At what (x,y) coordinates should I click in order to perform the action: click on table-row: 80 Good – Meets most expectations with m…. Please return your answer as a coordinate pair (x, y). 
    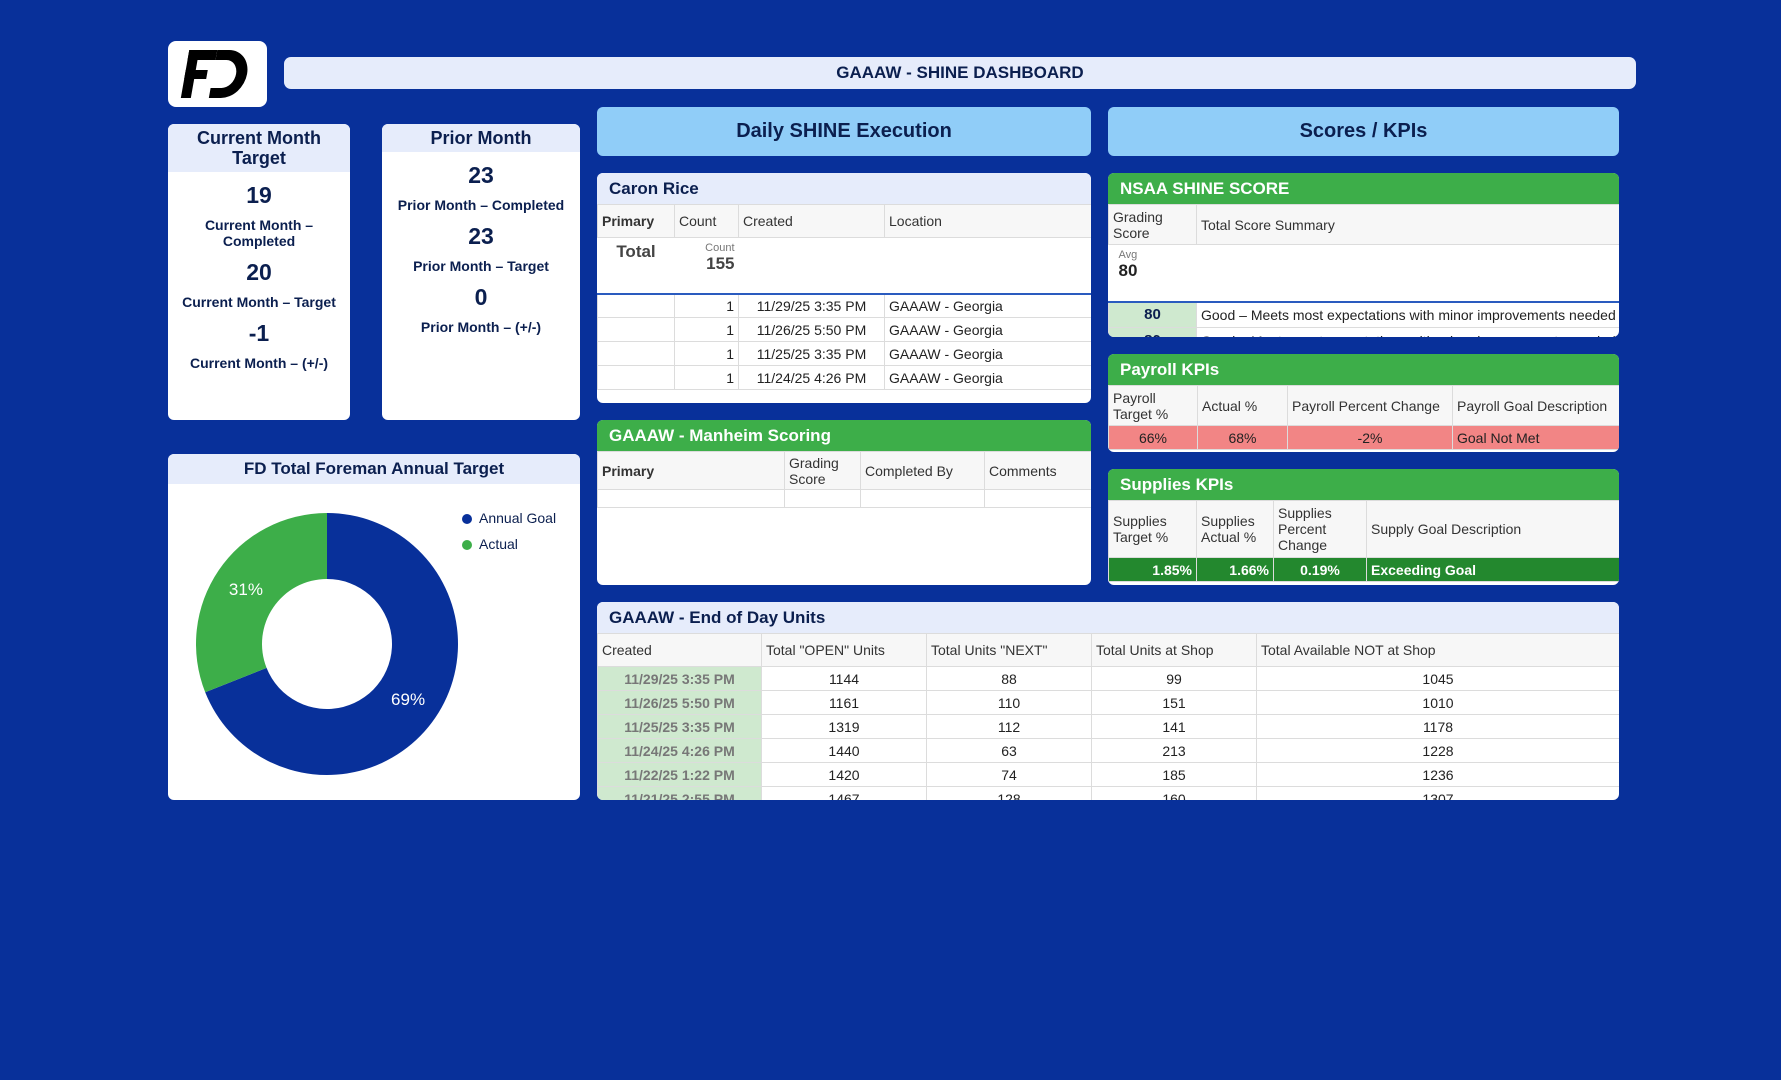
    Looking at the image, I should click on (1363, 332).